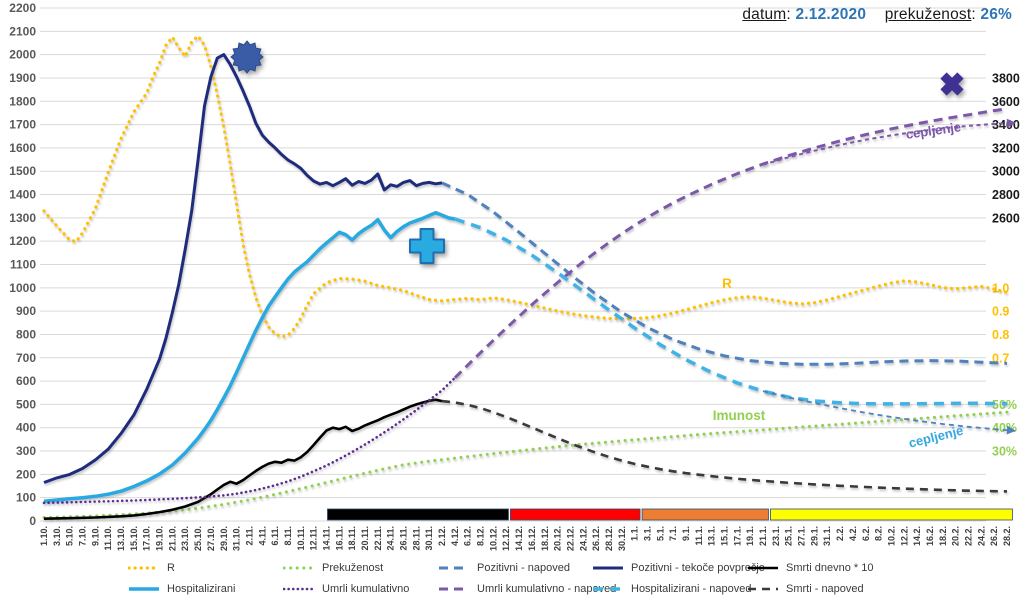 This screenshot has height=602, width=1024. What do you see at coordinates (391, 538) in the screenshot?
I see `x-axis-tick: 24.11.` at bounding box center [391, 538].